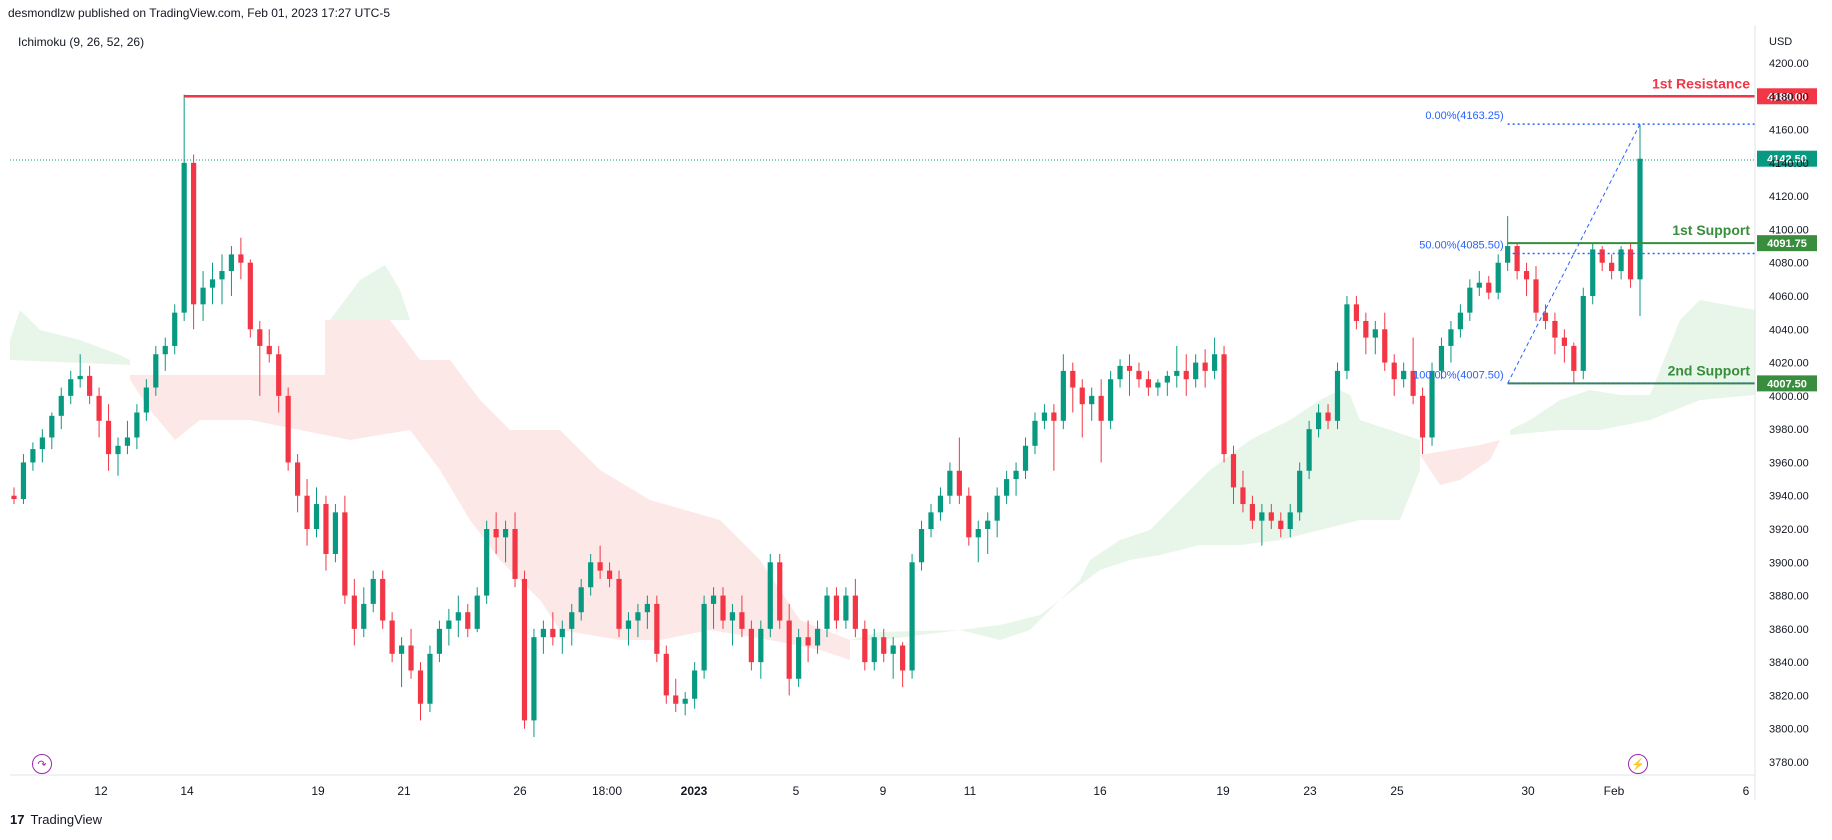 The width and height of the screenshot is (1832, 840). What do you see at coordinates (1789, 264) in the screenshot?
I see `y-tick-label: 4080.00` at bounding box center [1789, 264].